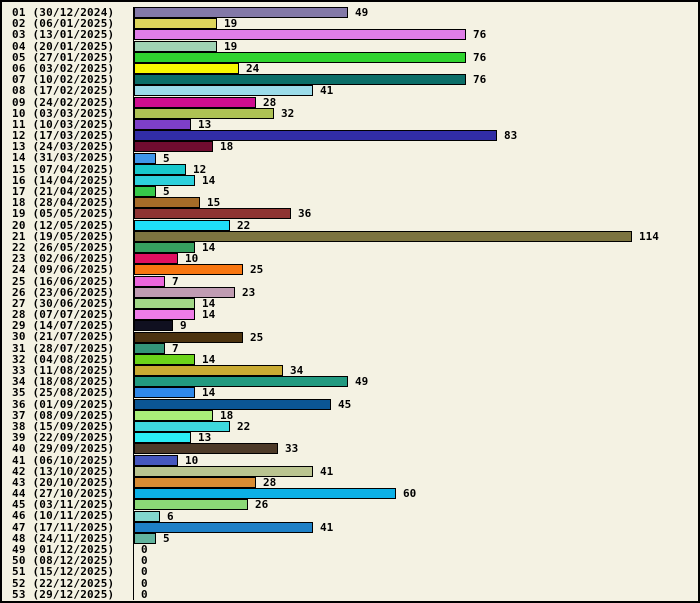  I want to click on chart-row: 14 (31/03/2025) 5, so click(350, 158).